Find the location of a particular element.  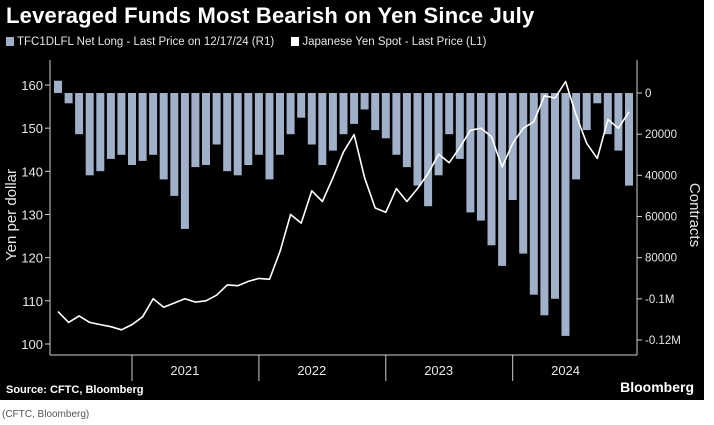

left-tick-label: 120 is located at coordinates (32, 258).